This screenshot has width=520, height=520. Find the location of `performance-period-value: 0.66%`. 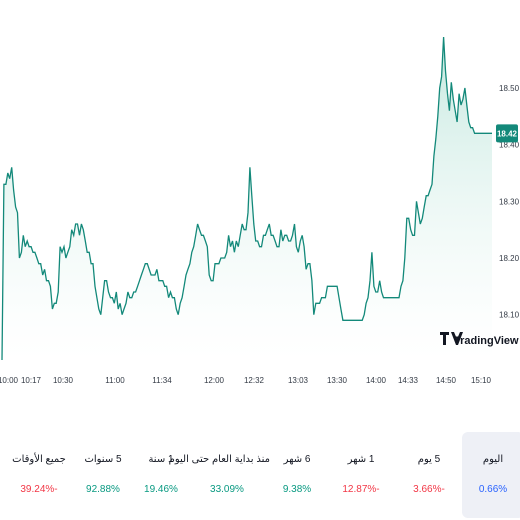

performance-period-value: 0.66% is located at coordinates (493, 489).